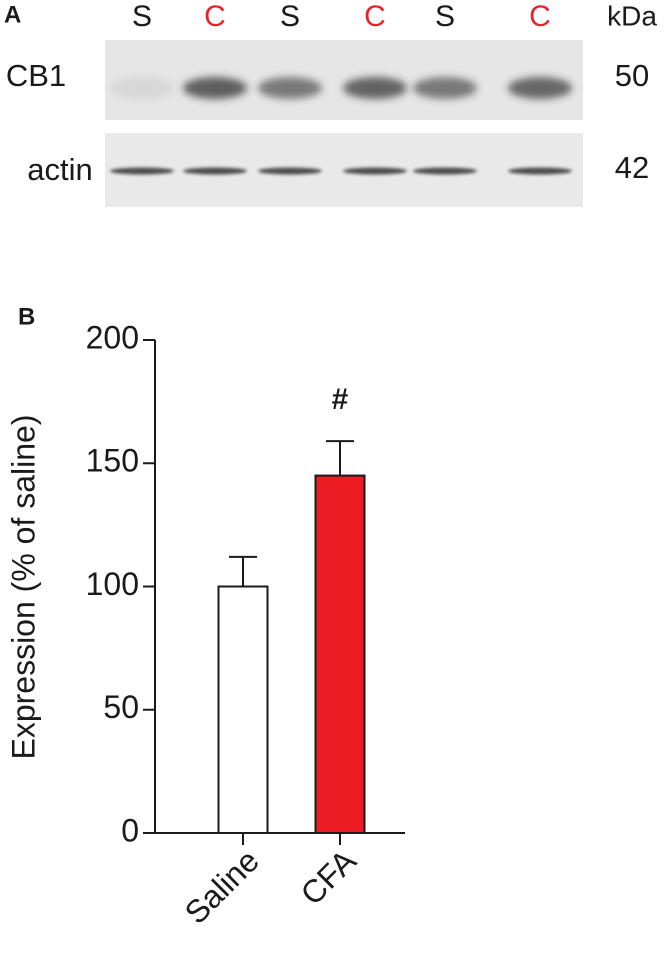  What do you see at coordinates (23, 586) in the screenshot?
I see `y-axis-label: Expression (% of saline)` at bounding box center [23, 586].